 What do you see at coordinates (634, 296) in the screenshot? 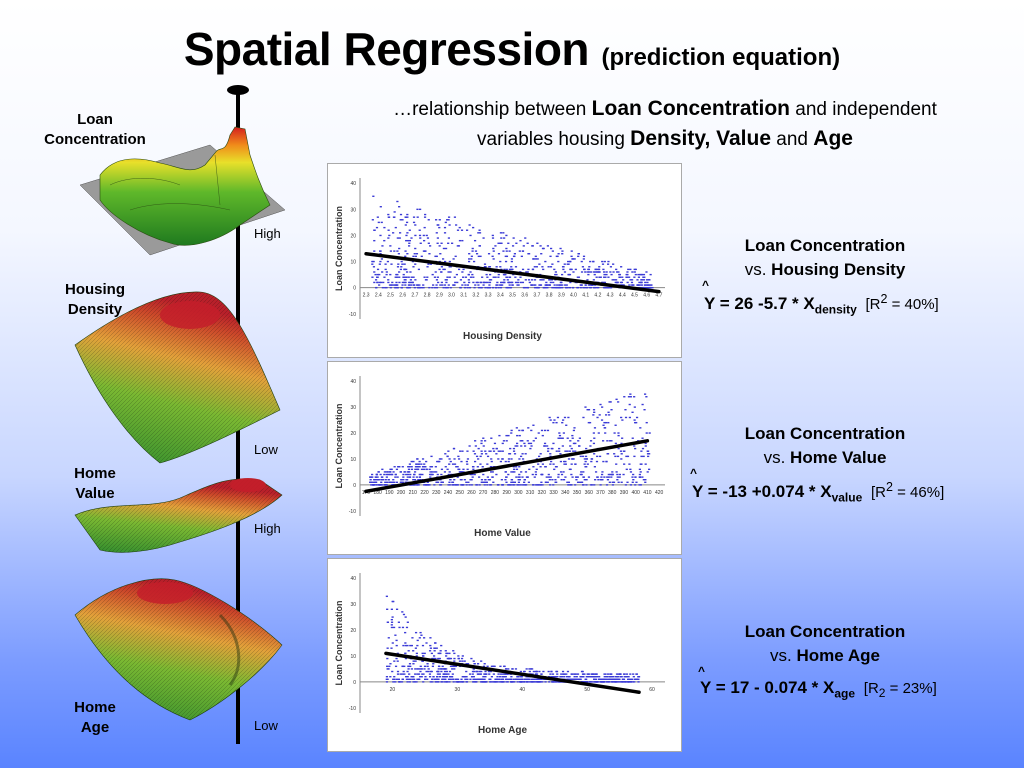
I see `x-tick-label: 4.5` at bounding box center [634, 296].